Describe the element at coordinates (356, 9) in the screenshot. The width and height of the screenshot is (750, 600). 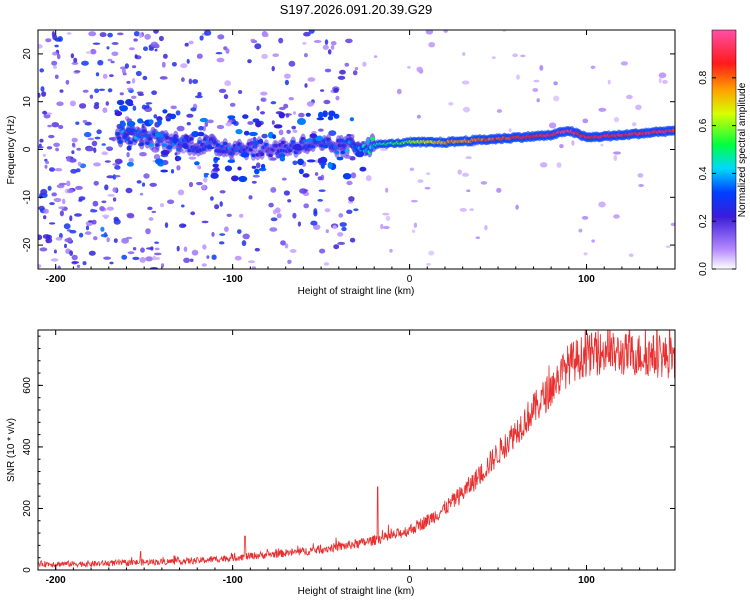
I see `figure-title: S197.2026.091.20.39.G29` at that location.